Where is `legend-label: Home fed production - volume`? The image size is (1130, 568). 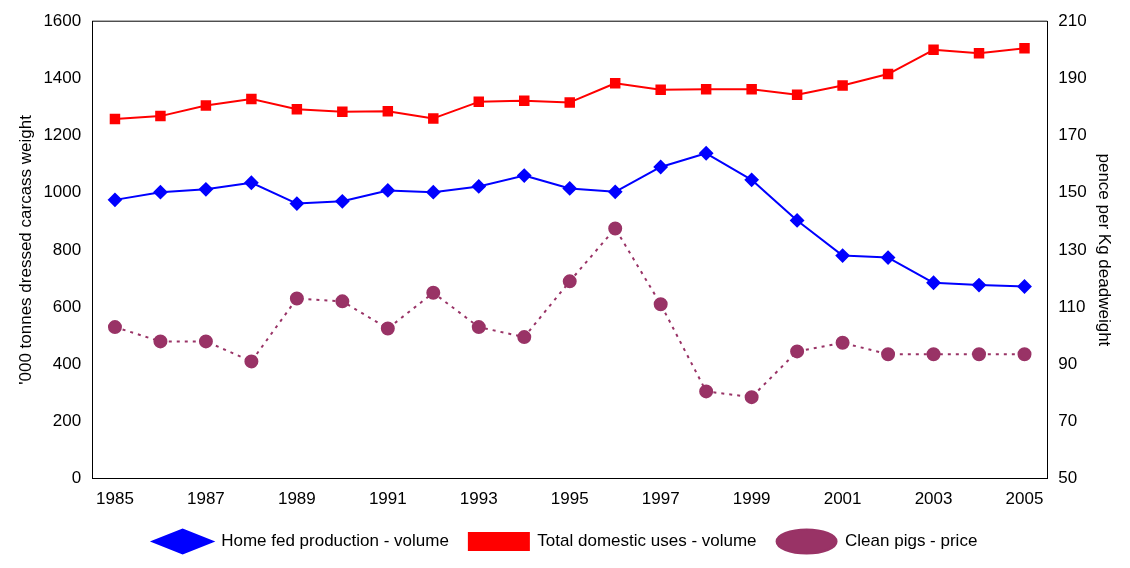 legend-label: Home fed production - volume is located at coordinates (335, 541).